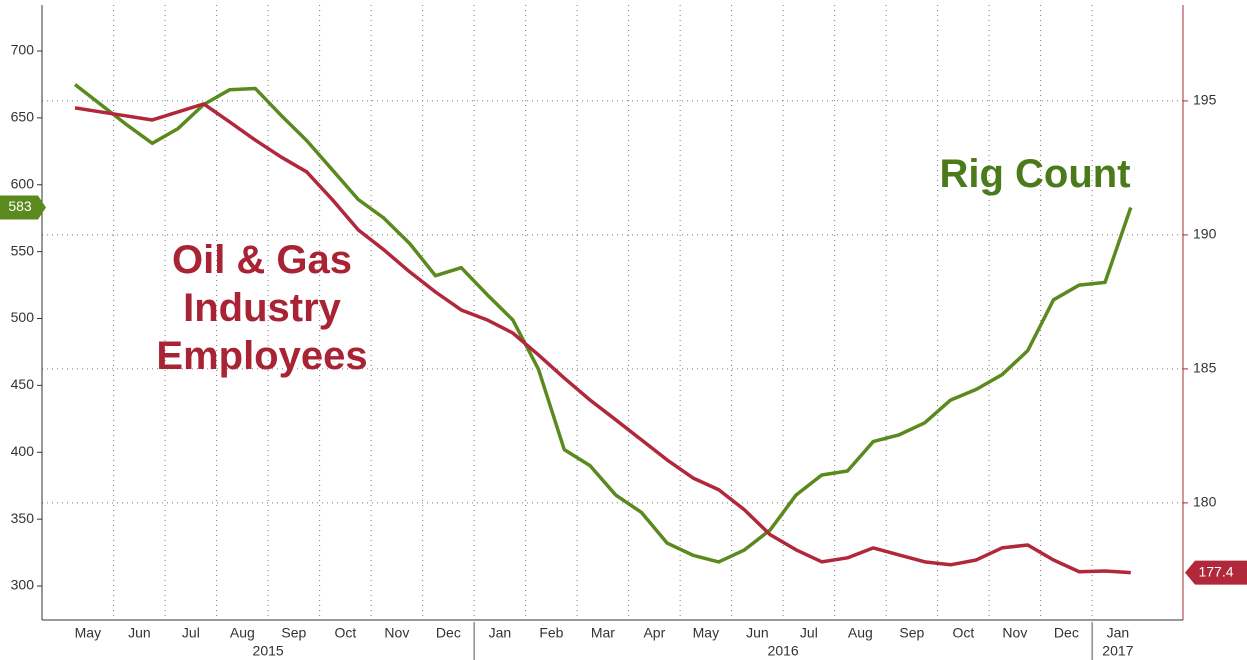 This screenshot has height=660, width=1247. What do you see at coordinates (23, 384) in the screenshot?
I see `y-tick-label: 450` at bounding box center [23, 384].